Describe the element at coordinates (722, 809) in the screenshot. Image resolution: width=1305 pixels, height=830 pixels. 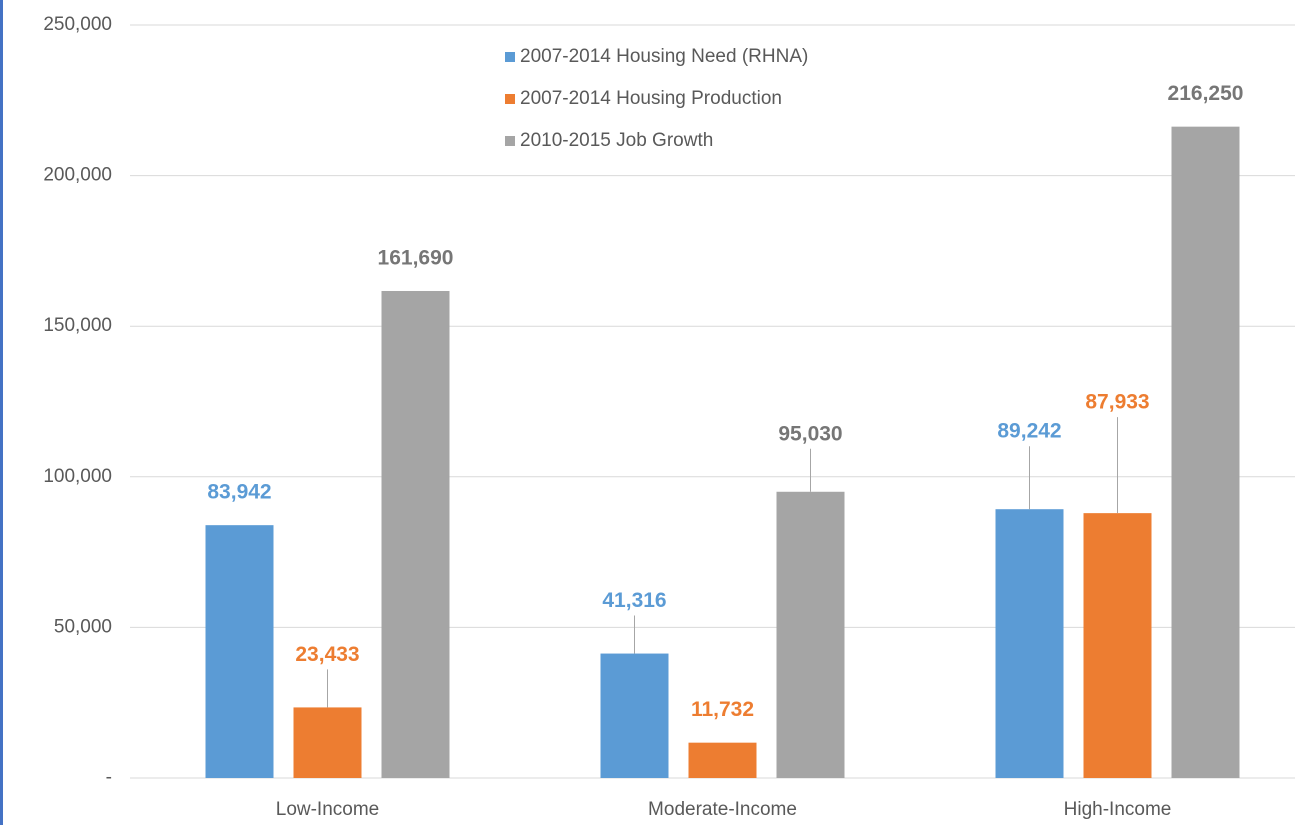
I see `x-tick-label: Moderate-Income` at that location.